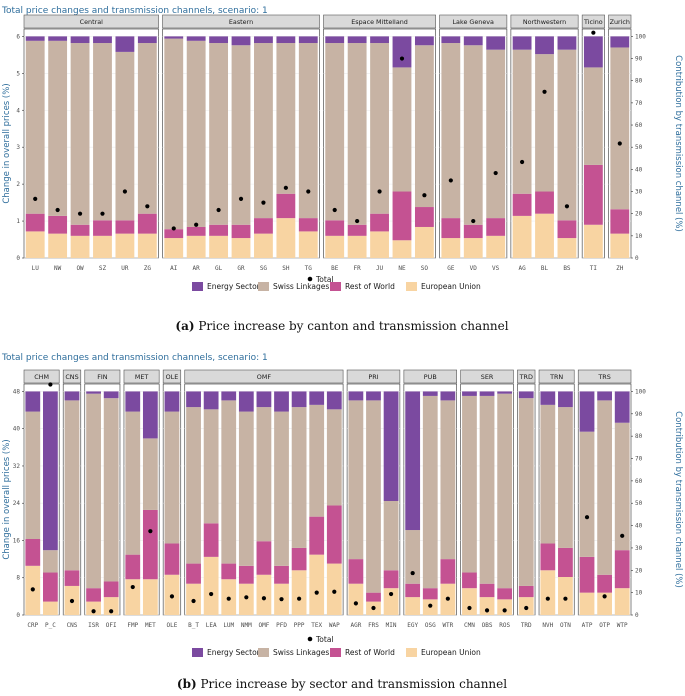  I want to click on facet-chm: CHM CRP P_C, so click(41, 499).